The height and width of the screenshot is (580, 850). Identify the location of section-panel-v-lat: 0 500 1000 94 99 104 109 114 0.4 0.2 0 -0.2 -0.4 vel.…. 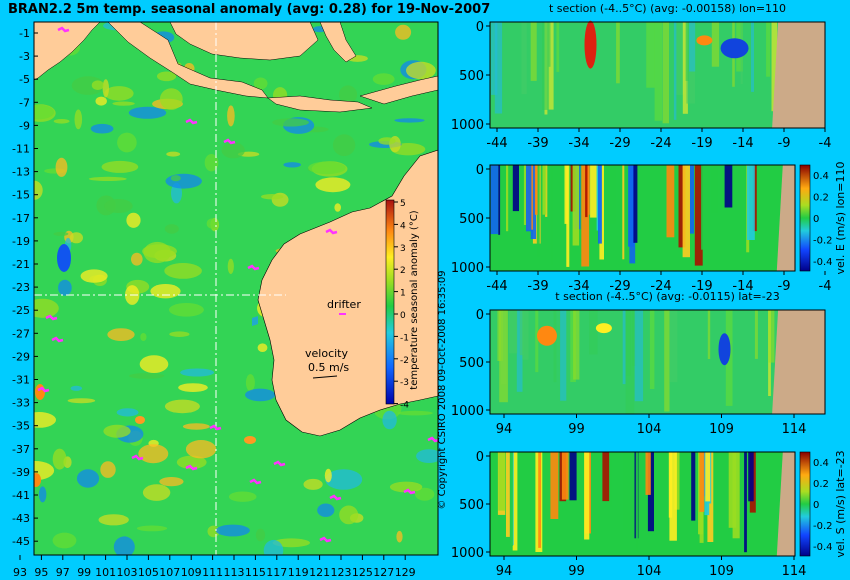
(649, 514).